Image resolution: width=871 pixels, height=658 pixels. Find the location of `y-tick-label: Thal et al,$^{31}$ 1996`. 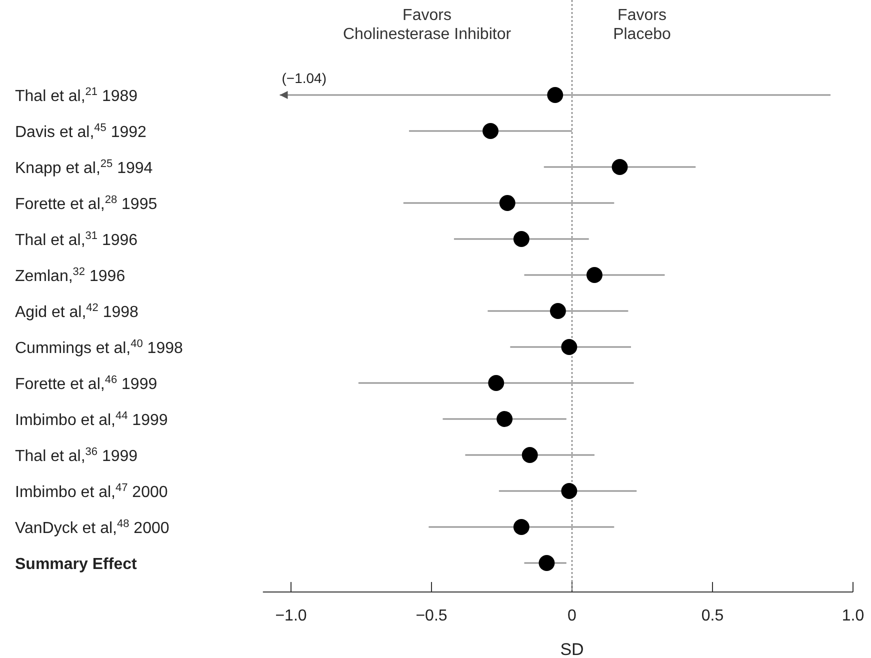

y-tick-label: Thal et al,$^{31}$ 1996 is located at coordinates (76, 239).